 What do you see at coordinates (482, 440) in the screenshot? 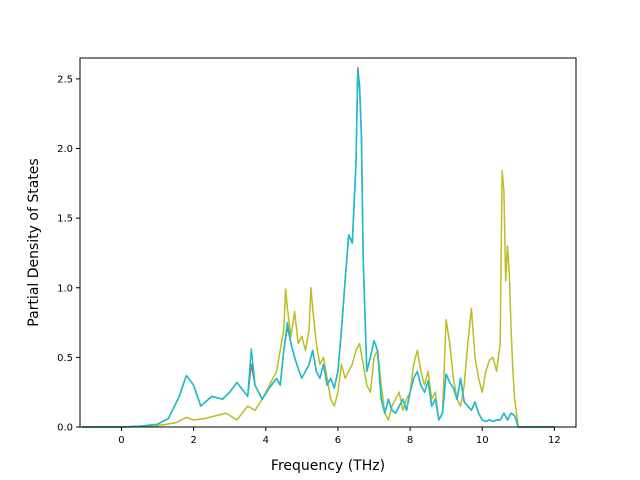
I see `x-tick-label: 10` at bounding box center [482, 440].